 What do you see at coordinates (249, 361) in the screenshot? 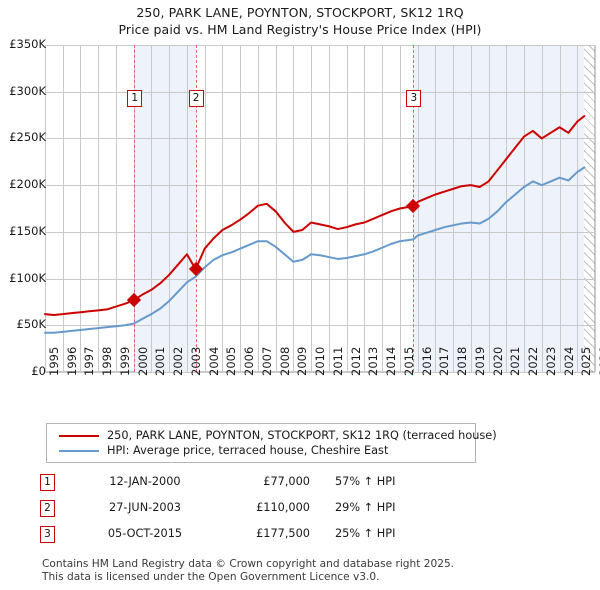
I see `x-axis-tick-label: 2006` at bounding box center [249, 361].